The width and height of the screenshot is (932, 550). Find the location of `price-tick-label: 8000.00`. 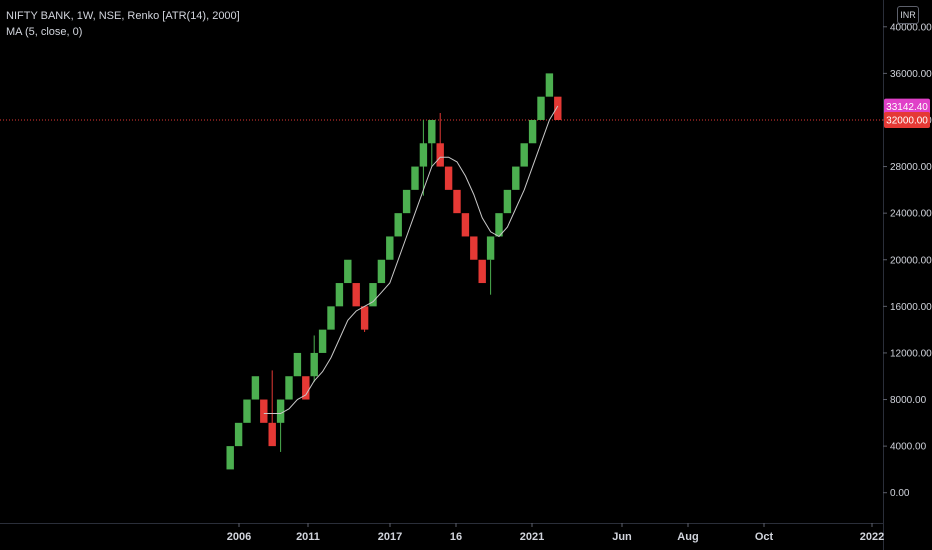

price-tick-label: 8000.00 is located at coordinates (908, 400).